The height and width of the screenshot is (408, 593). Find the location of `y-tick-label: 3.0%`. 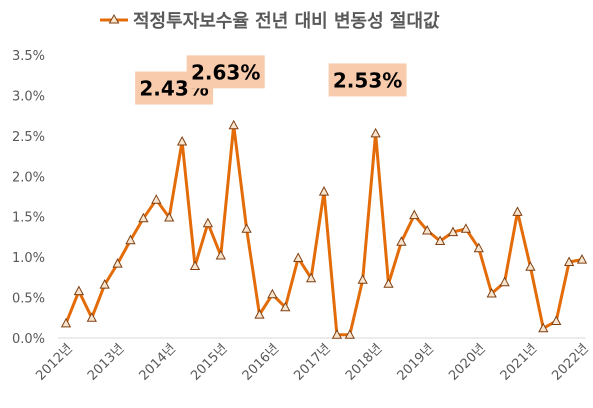

y-tick-label: 3.0% is located at coordinates (28, 96).